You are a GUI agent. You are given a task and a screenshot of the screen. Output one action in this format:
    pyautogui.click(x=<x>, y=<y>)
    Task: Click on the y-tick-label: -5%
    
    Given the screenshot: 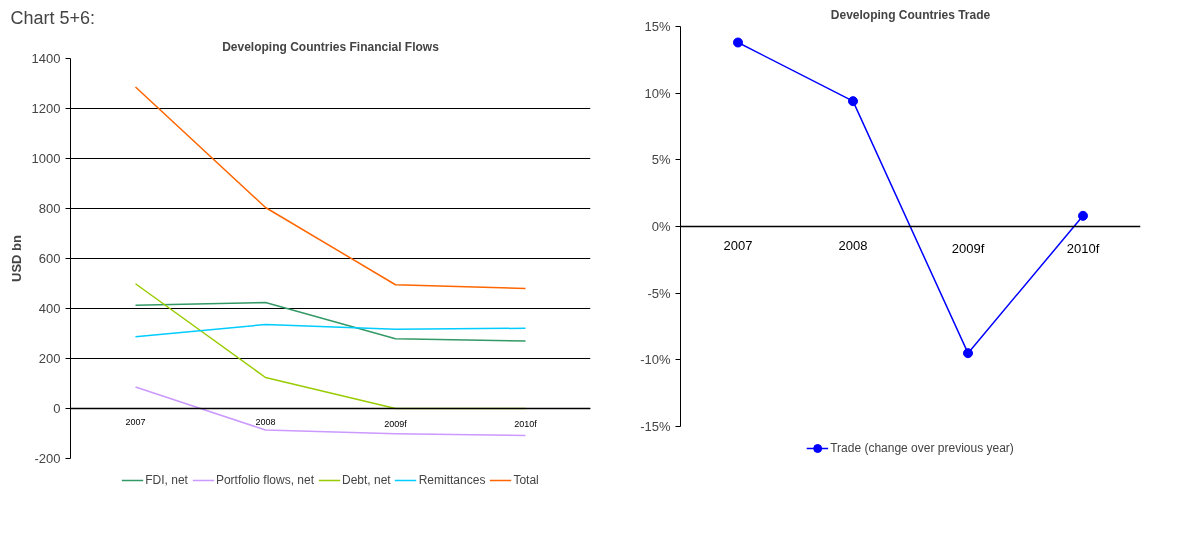 What is the action you would take?
    pyautogui.click(x=659, y=293)
    